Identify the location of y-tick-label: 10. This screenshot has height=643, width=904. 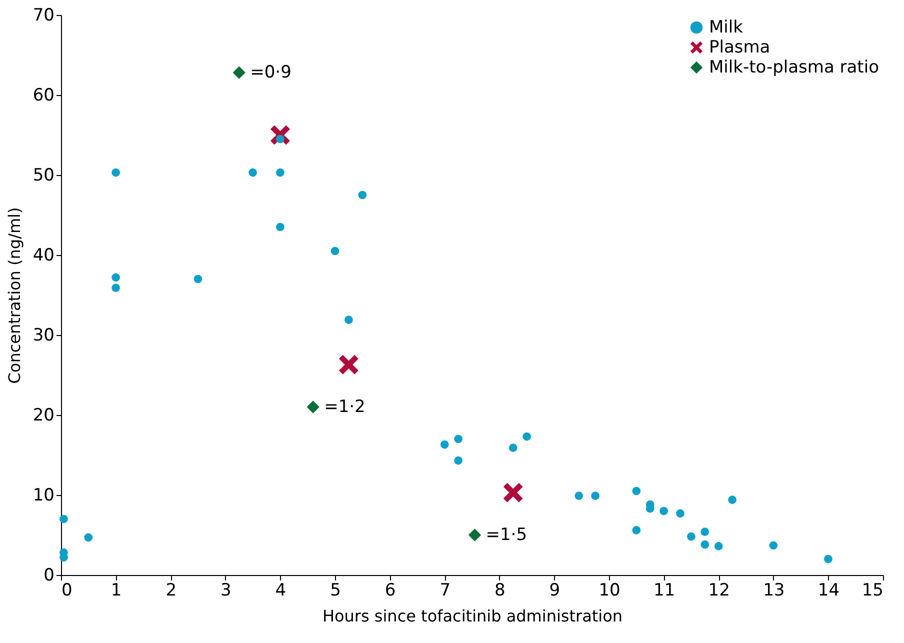
(43, 496).